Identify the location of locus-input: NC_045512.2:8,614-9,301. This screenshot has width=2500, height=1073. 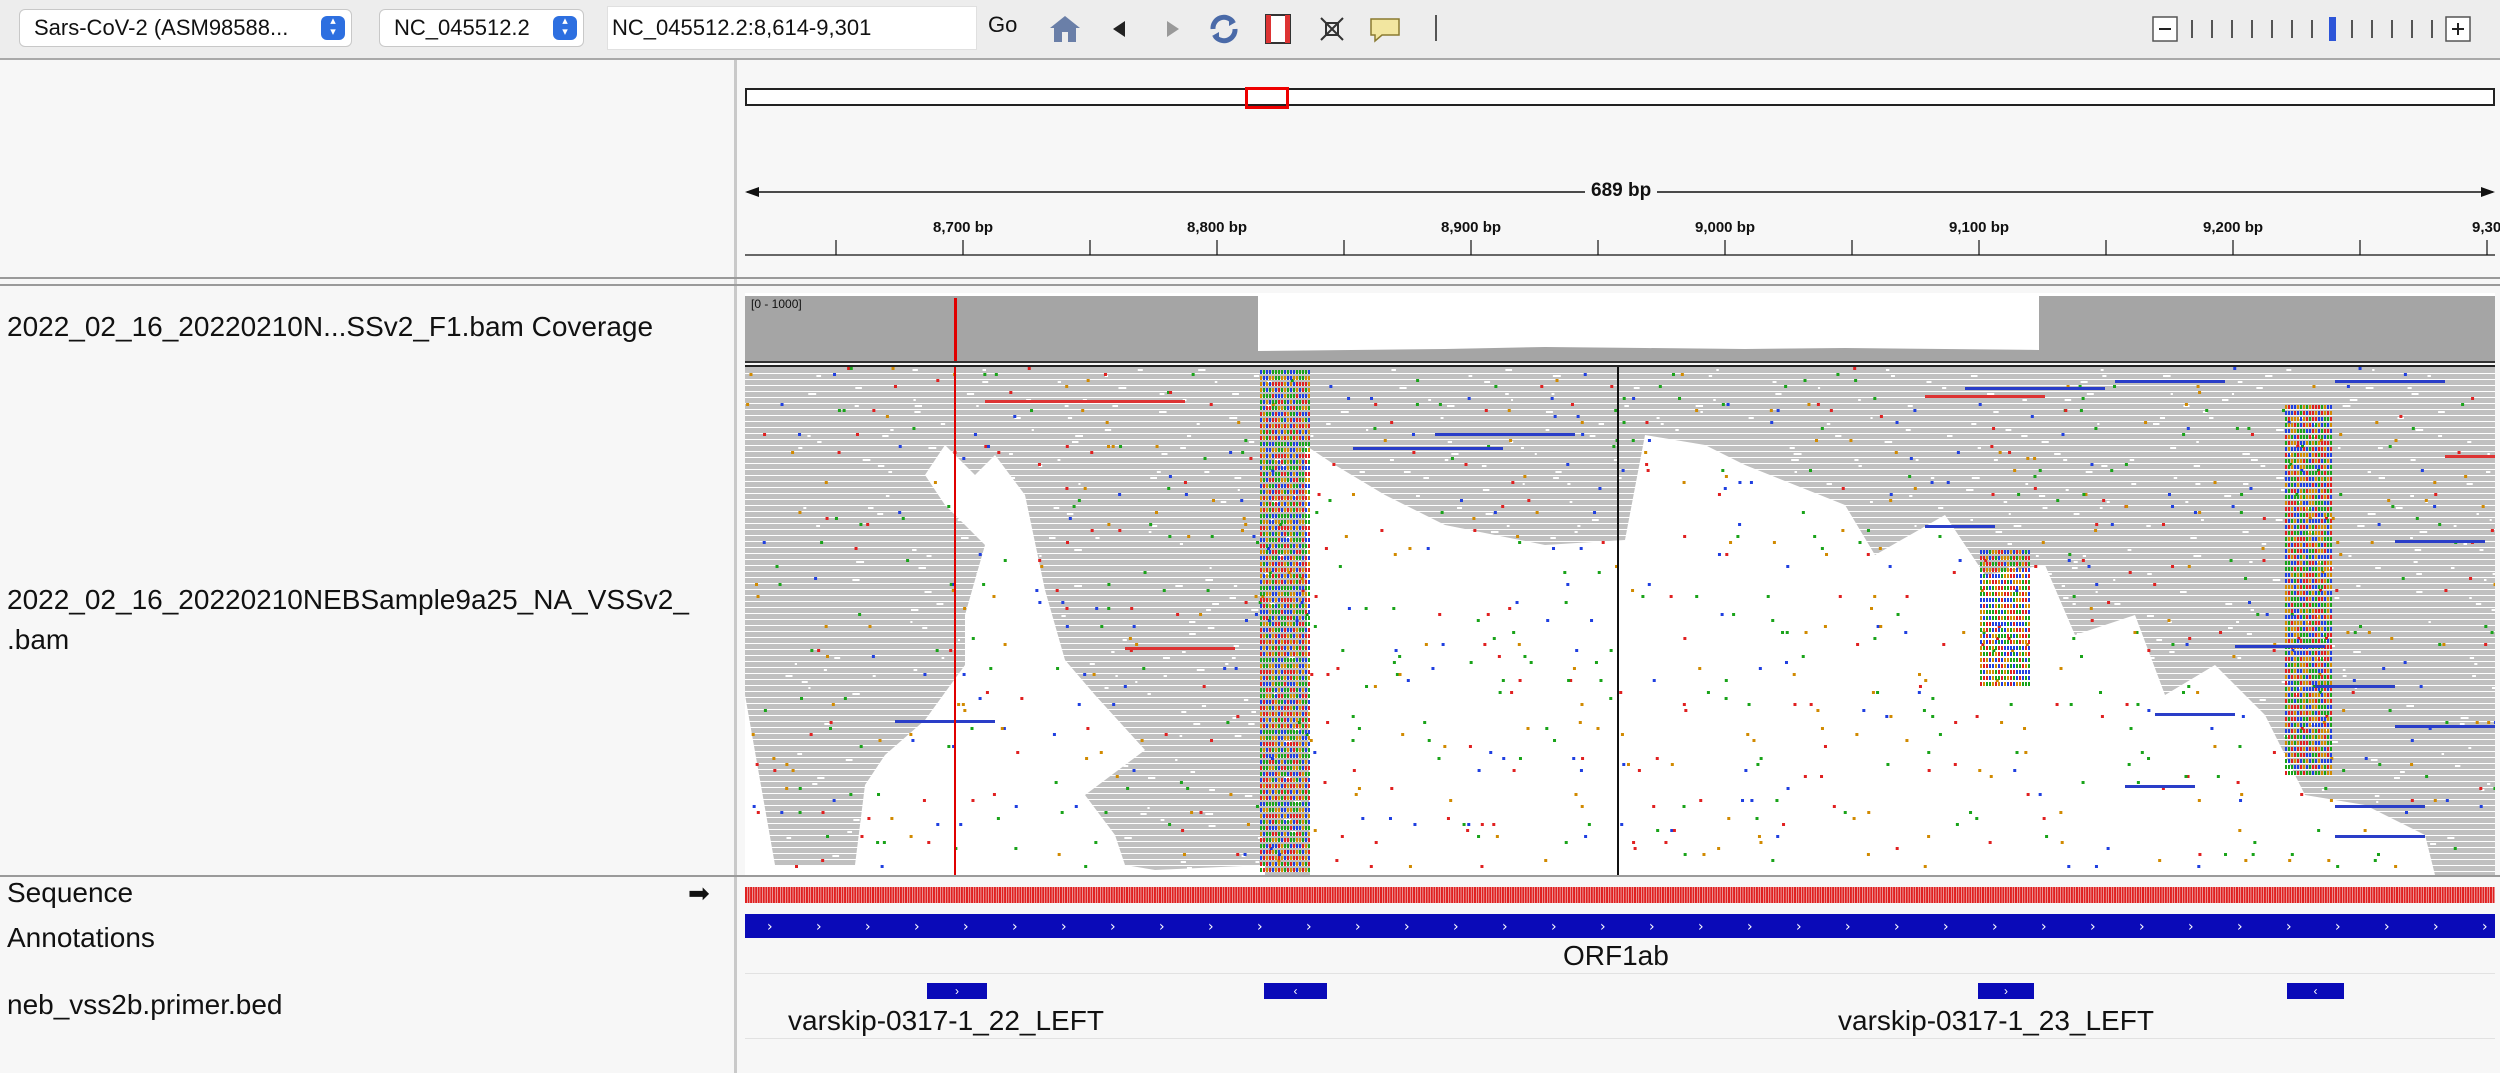
(792, 28).